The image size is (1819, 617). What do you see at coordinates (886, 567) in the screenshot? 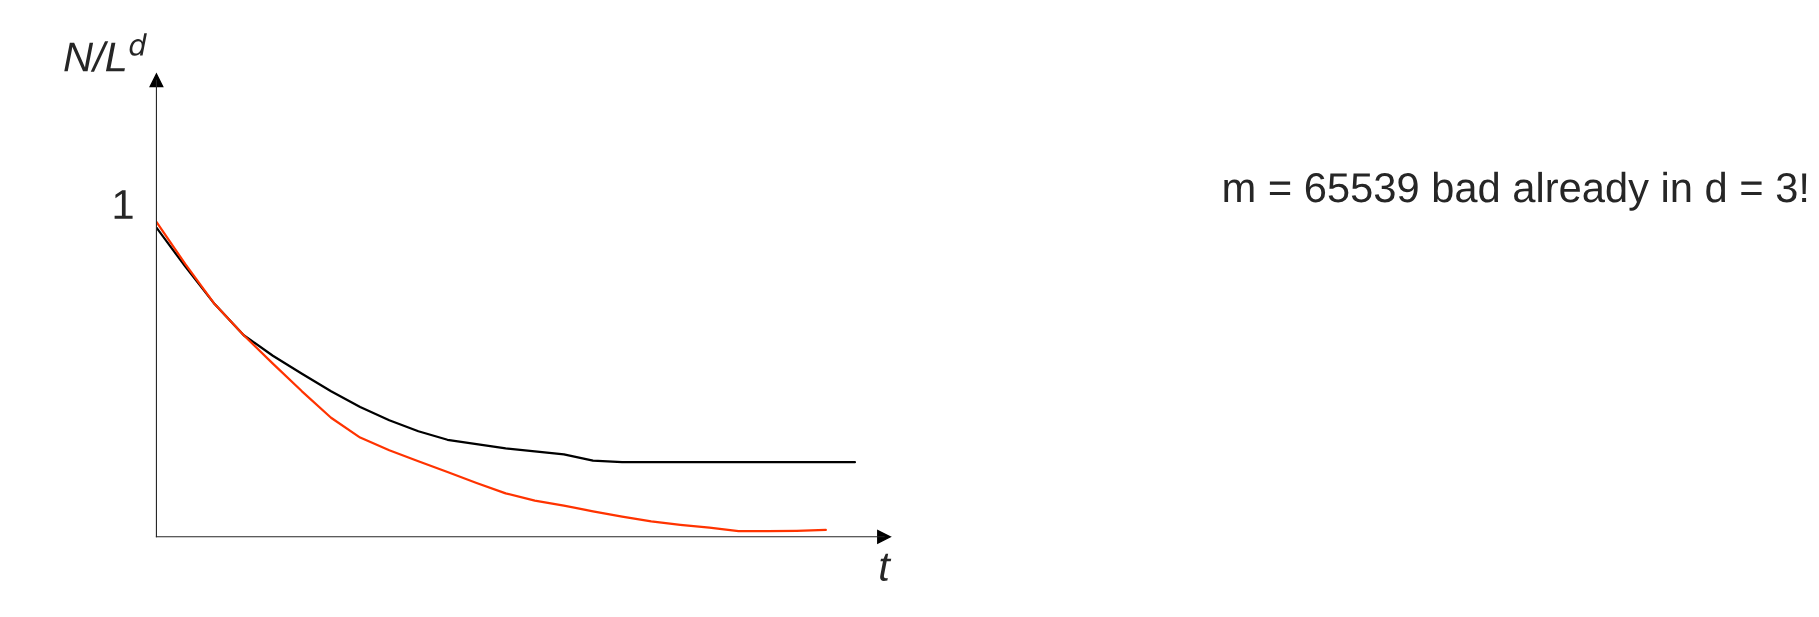
I see `x-axis-title: t` at bounding box center [886, 567].